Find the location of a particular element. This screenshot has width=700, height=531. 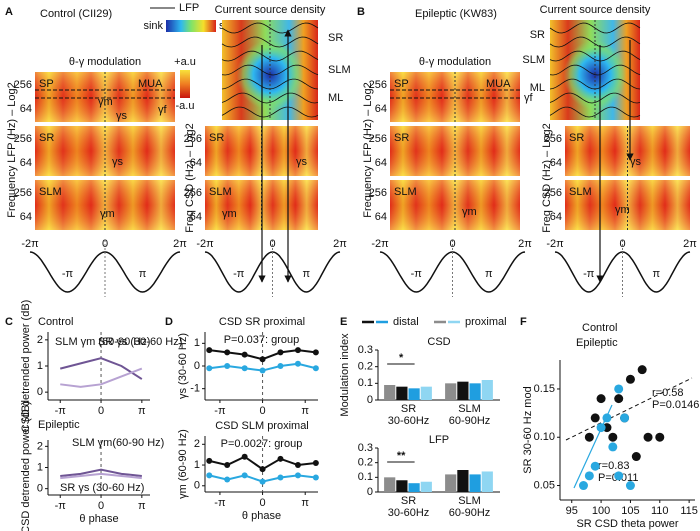

y-axis-label: Frequency LFP (Hz) – Log2 is located at coordinates (368, 150).